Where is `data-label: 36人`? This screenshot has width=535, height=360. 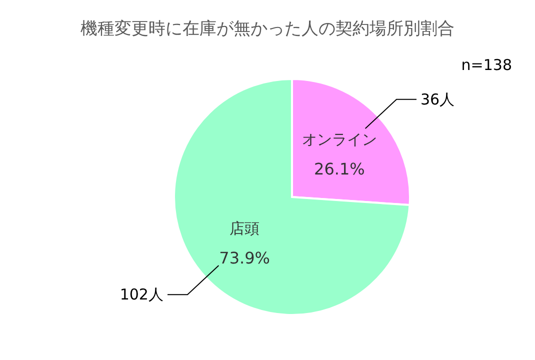
data-label: 36人 is located at coordinates (437, 99).